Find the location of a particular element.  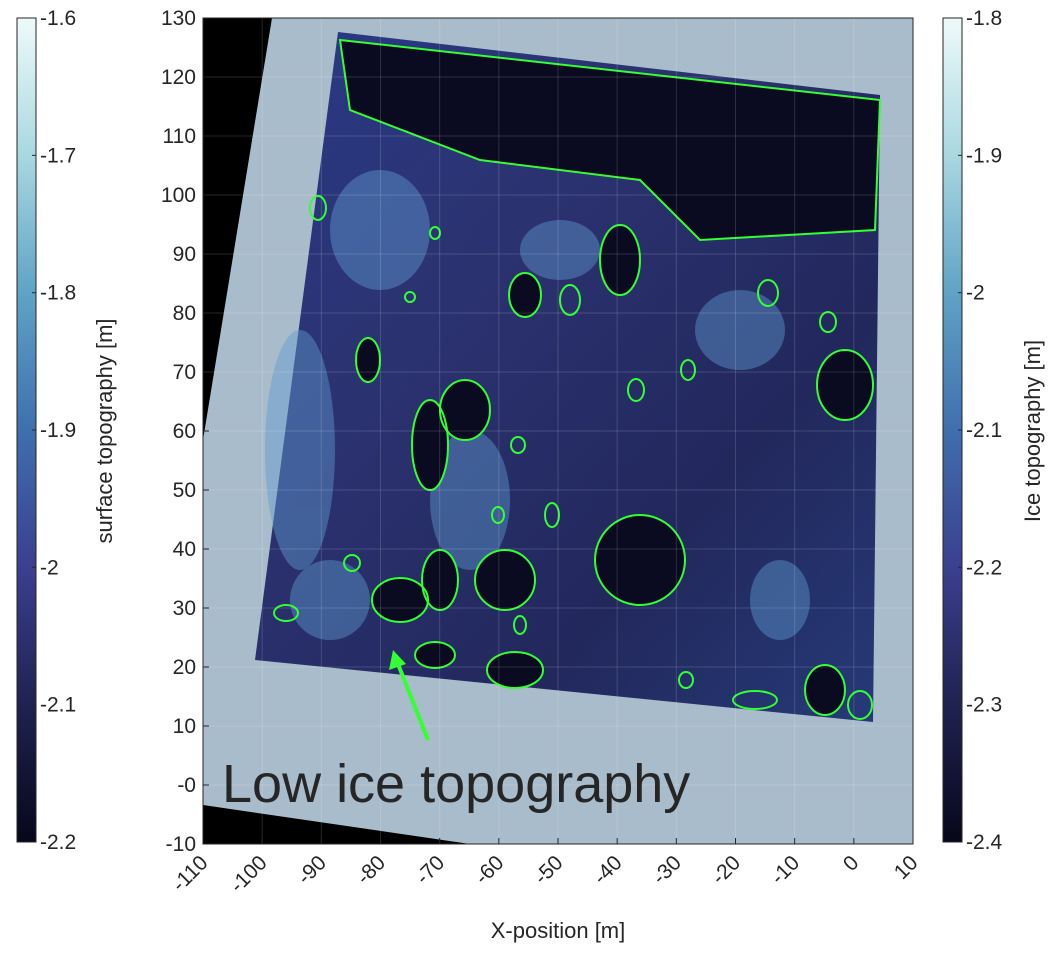

colorbar-label: surface topography [m] is located at coordinates (104, 430).